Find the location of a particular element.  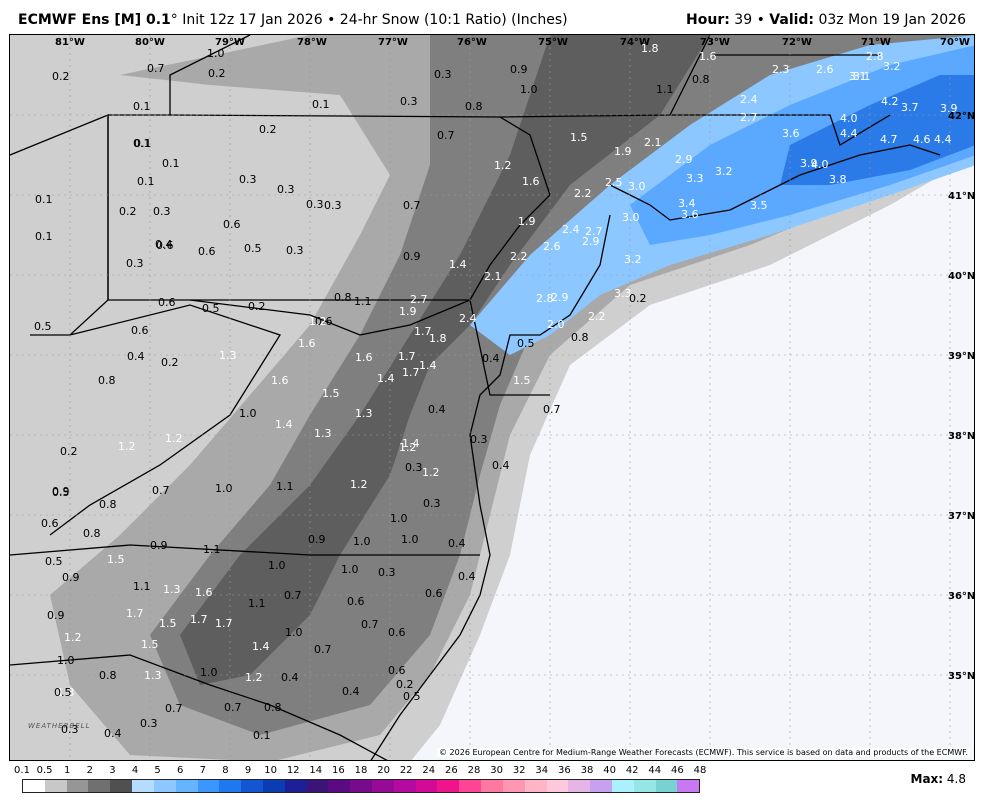

model-name: ECMWF Ens [M] 0.1 is located at coordinates (94, 20).